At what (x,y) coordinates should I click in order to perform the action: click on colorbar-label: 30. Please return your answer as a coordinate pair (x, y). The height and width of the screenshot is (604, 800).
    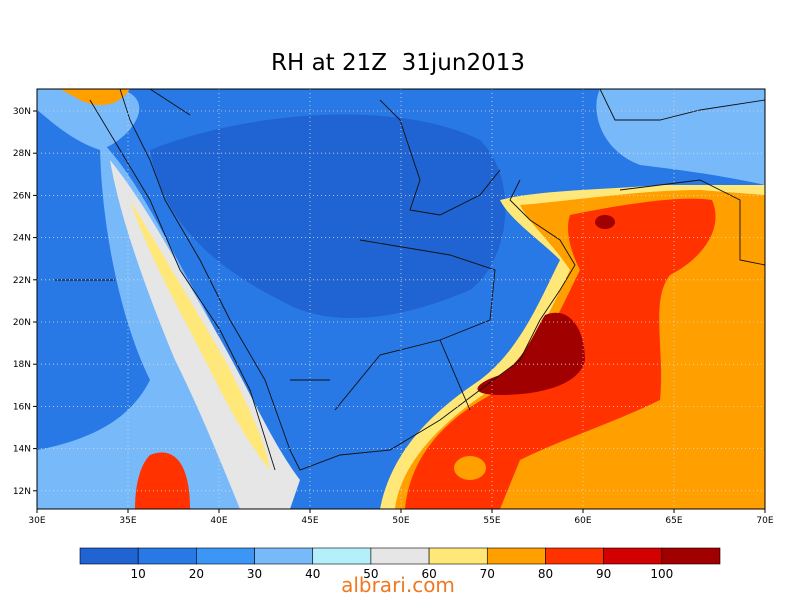
    Looking at the image, I should click on (254, 574).